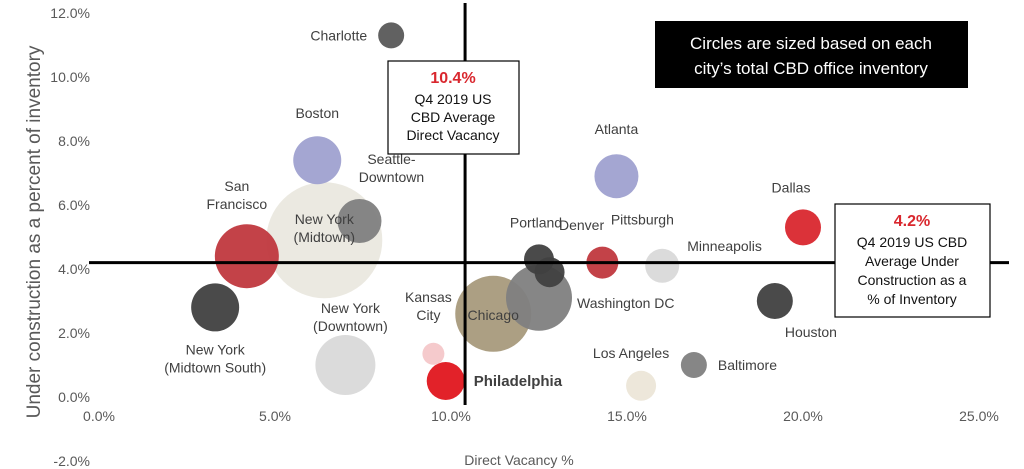 The image size is (1024, 469). I want to click on construction-average-value: 4.2%, so click(912, 221).